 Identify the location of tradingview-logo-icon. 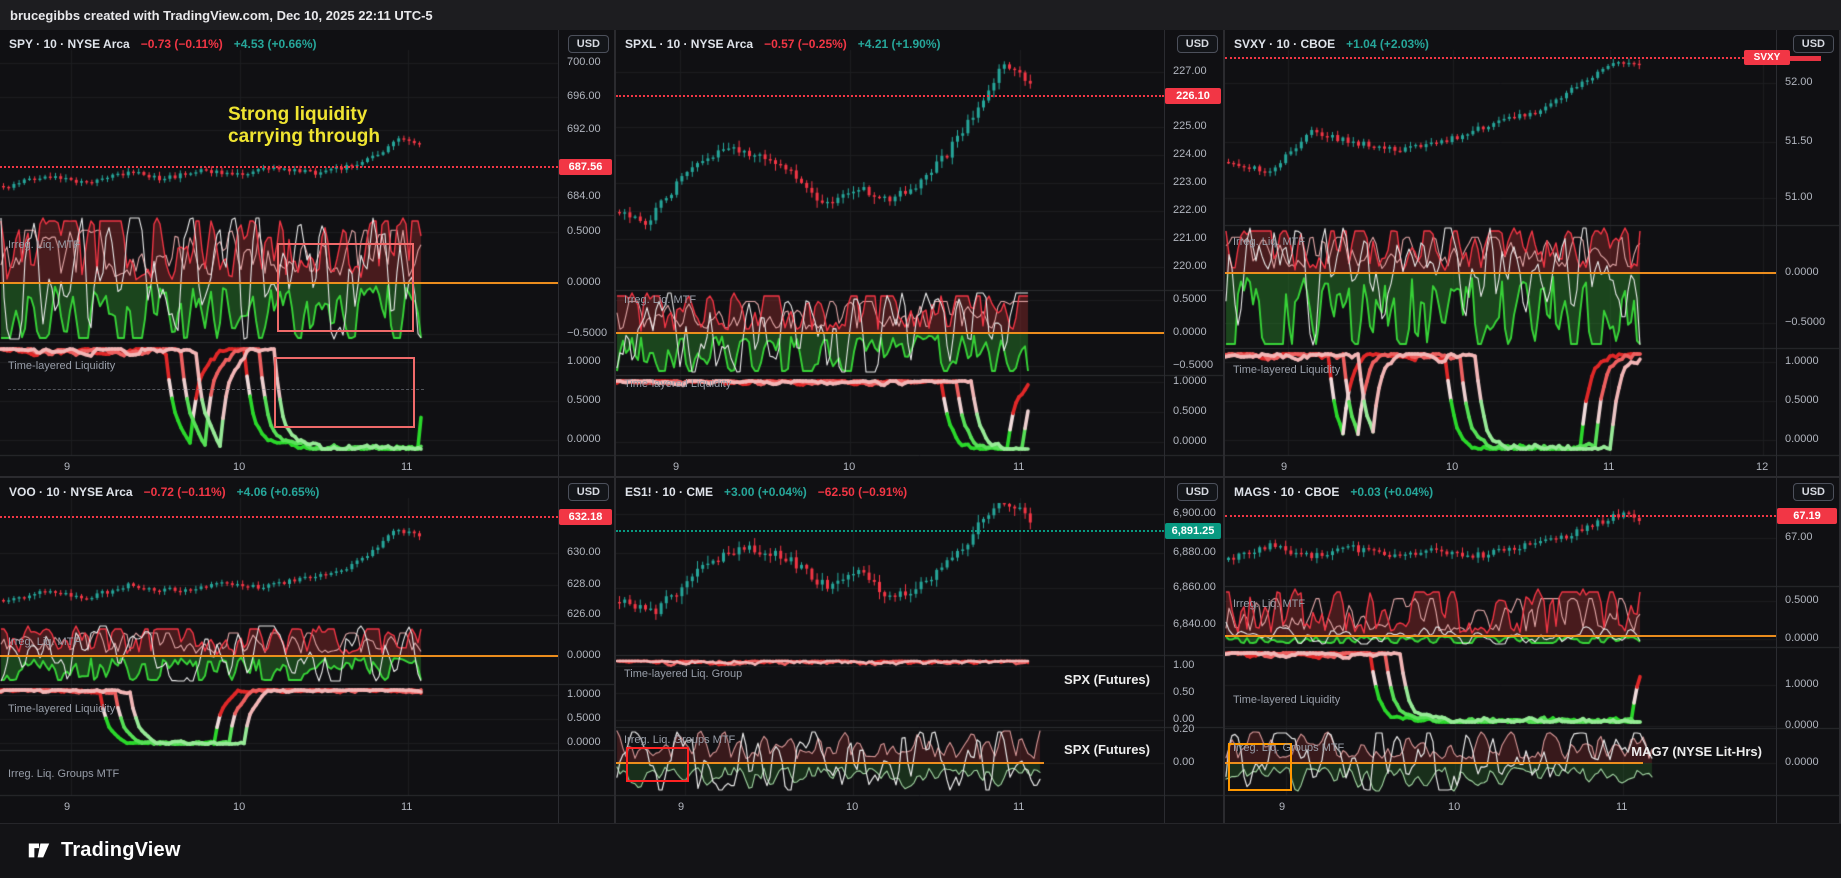
(39, 850).